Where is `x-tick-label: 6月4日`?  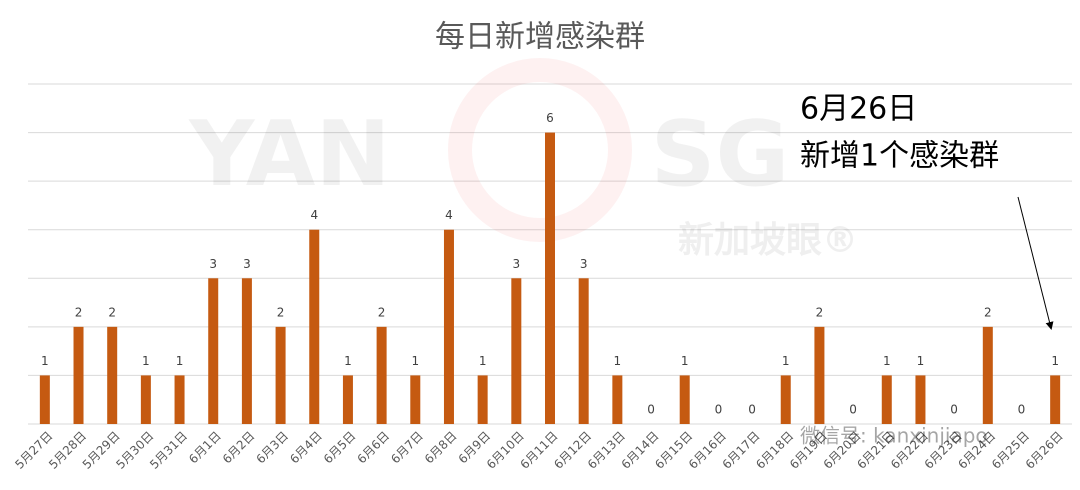 x-tick-label: 6月4日 is located at coordinates (306, 448).